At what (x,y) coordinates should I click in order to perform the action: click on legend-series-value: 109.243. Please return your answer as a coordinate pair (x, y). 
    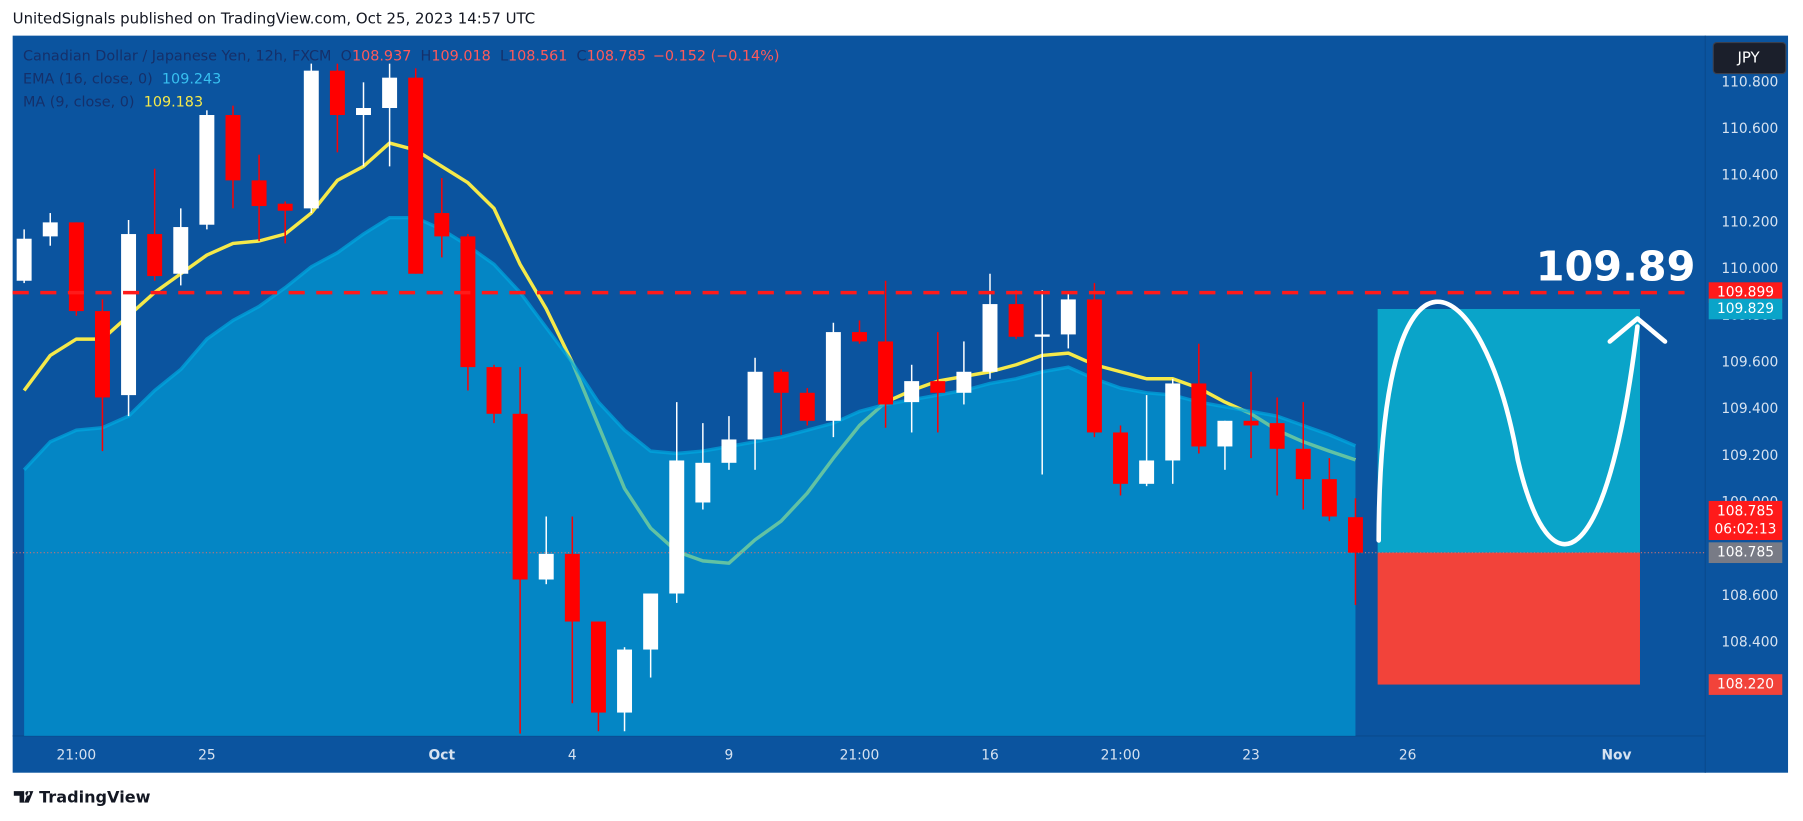
    Looking at the image, I should click on (191, 79).